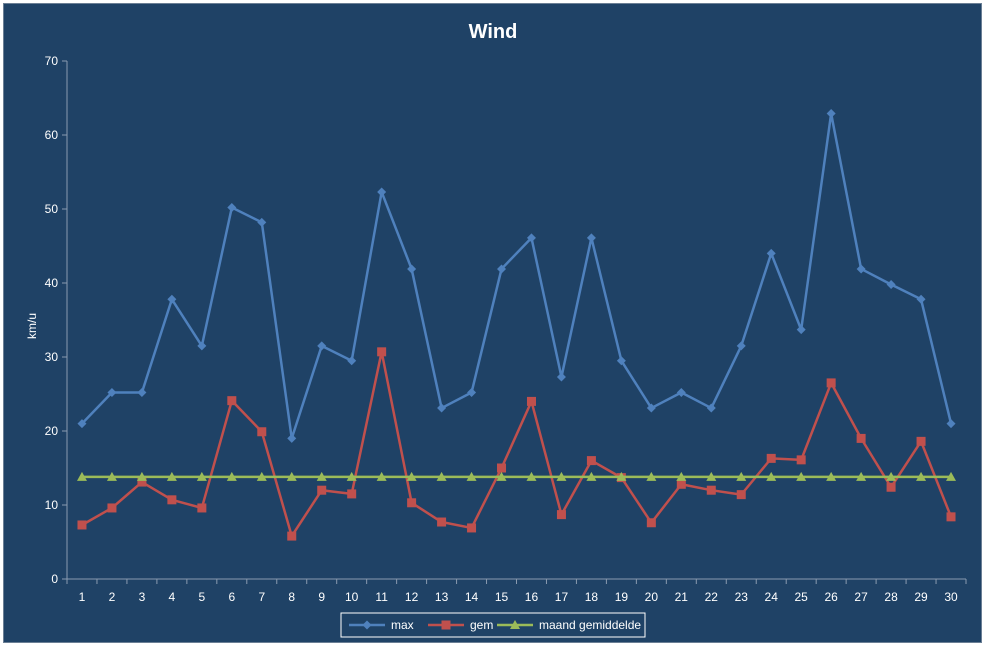  Describe the element at coordinates (569, 625) in the screenshot. I see `legend-item: maand gemiddelde` at that location.